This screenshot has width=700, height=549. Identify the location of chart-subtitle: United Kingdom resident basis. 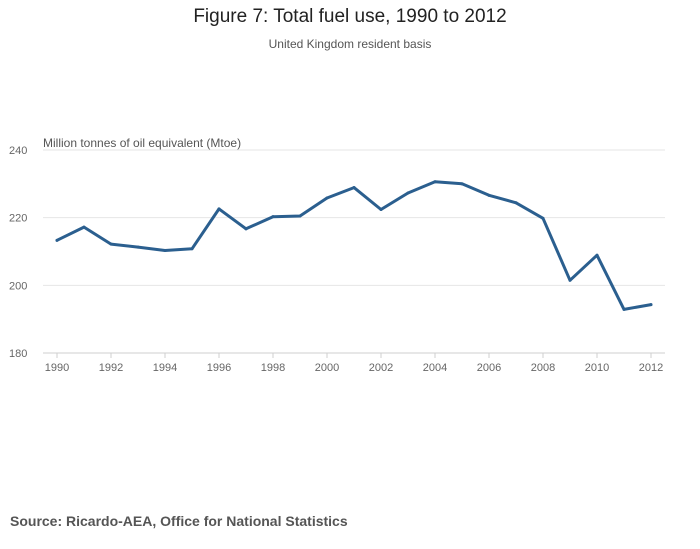
(350, 44).